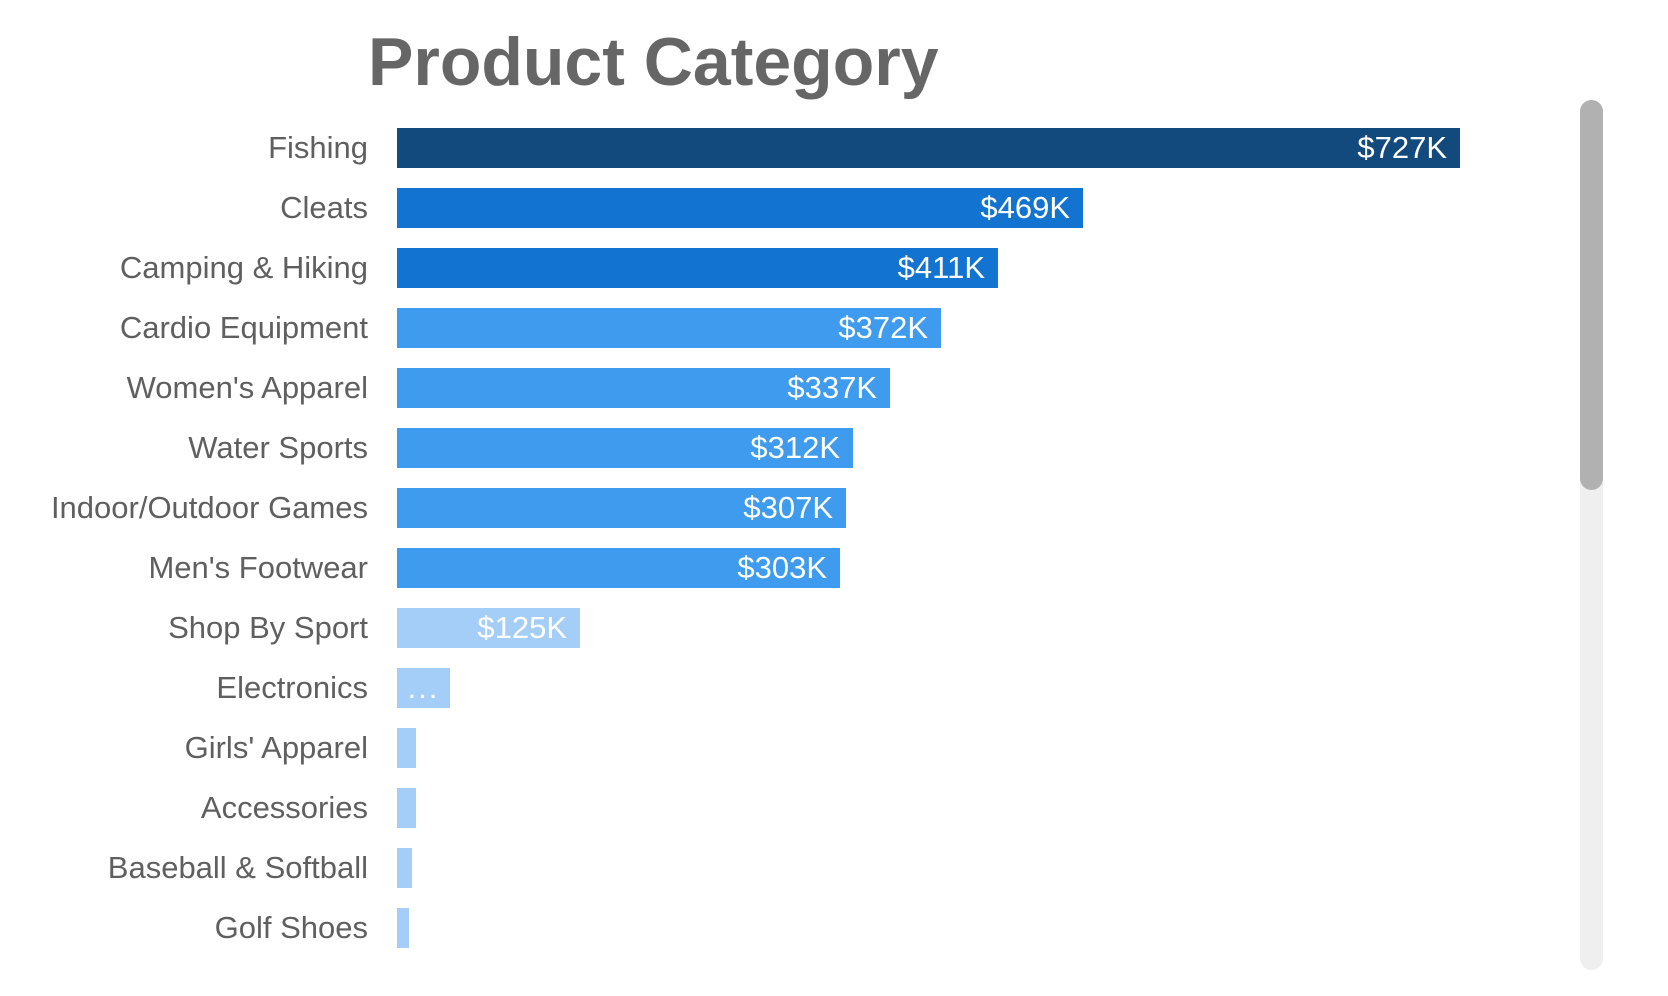  I want to click on bar-row-women-s-apparel: Women's Apparel $337K, so click(770, 388).